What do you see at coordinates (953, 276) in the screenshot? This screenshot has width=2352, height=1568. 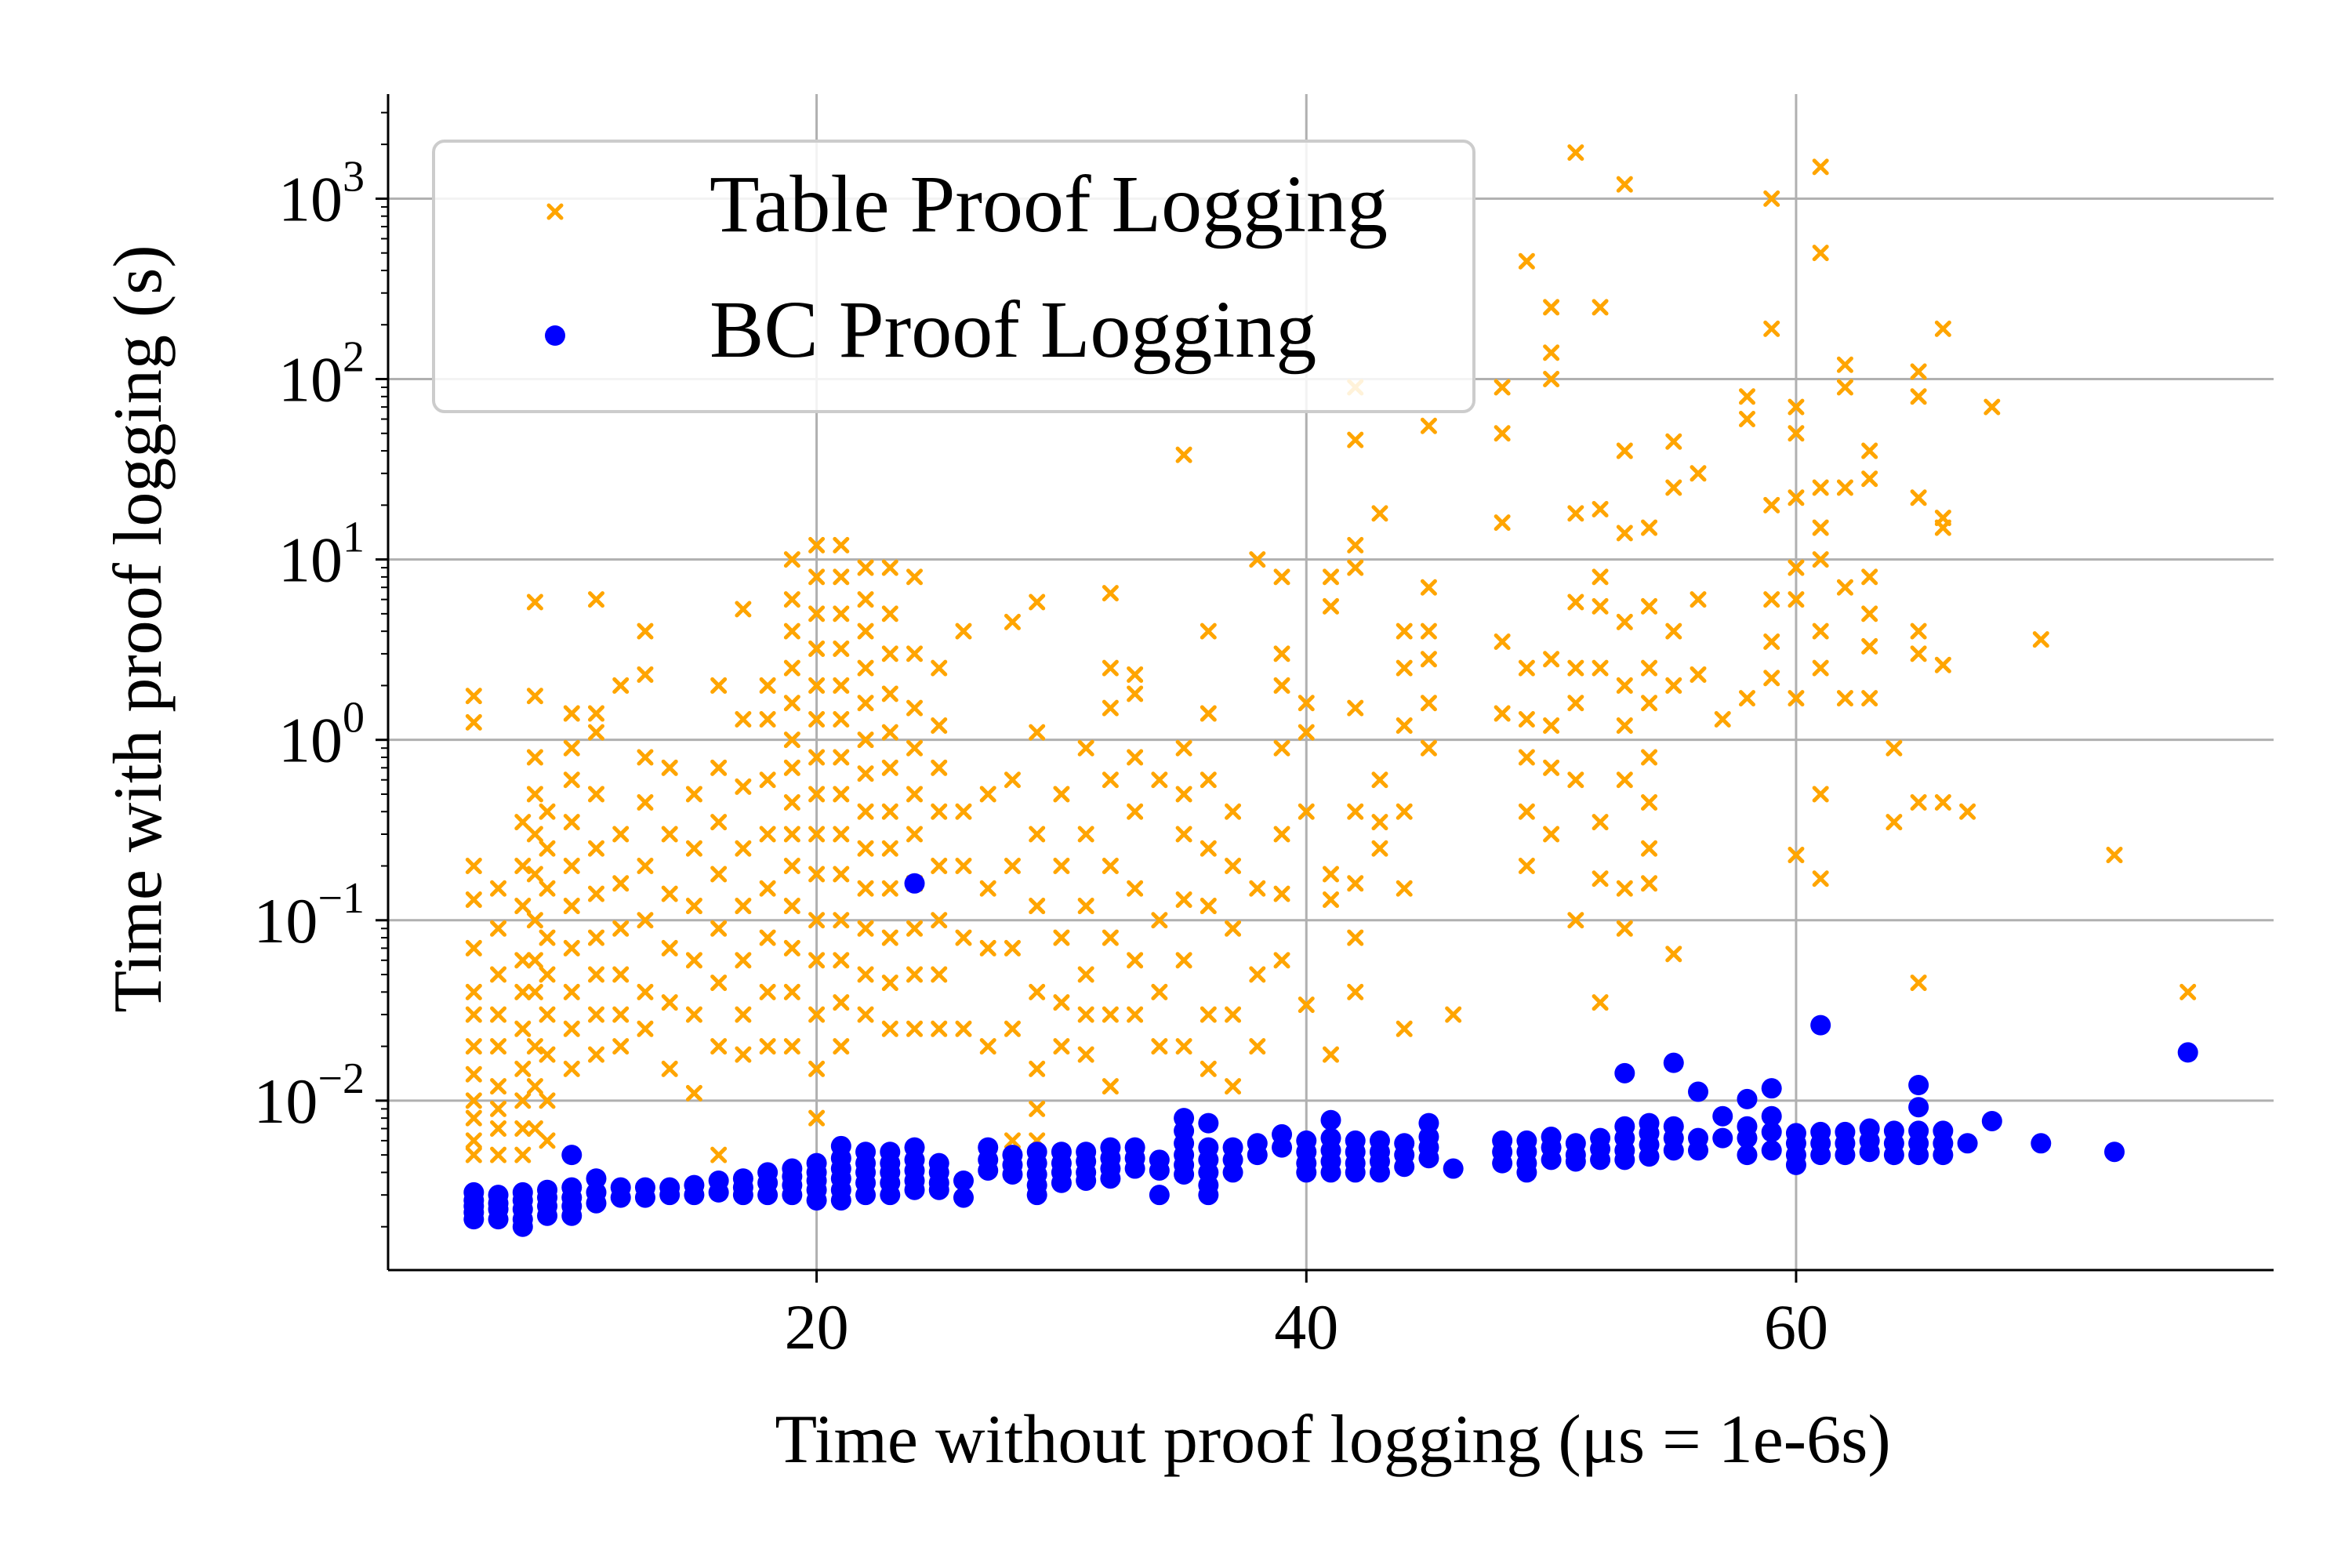 I see `legend: Table Proof Logging BC Proof Logging` at bounding box center [953, 276].